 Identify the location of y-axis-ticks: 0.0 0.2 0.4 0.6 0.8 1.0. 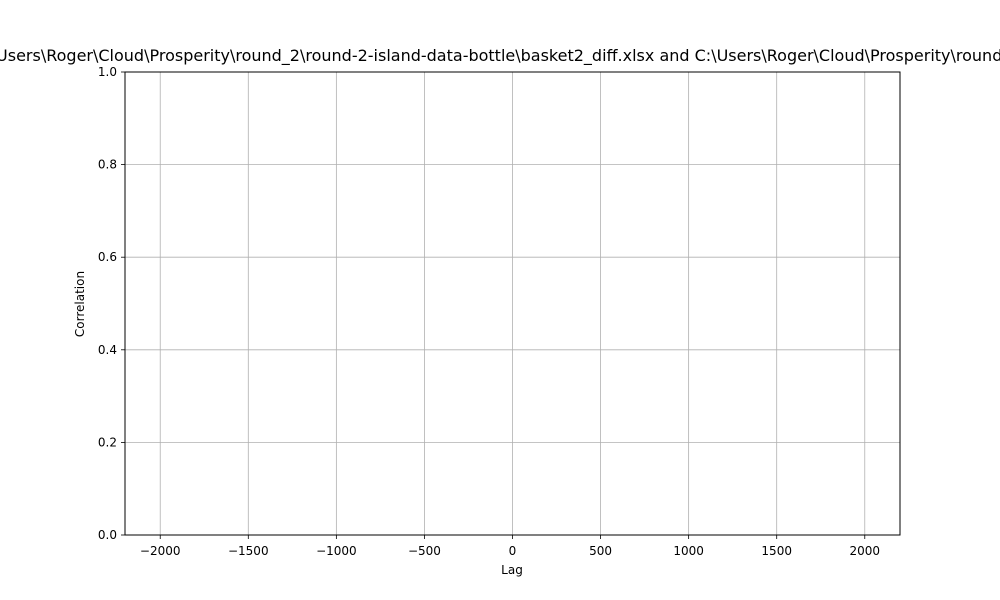
(111, 303).